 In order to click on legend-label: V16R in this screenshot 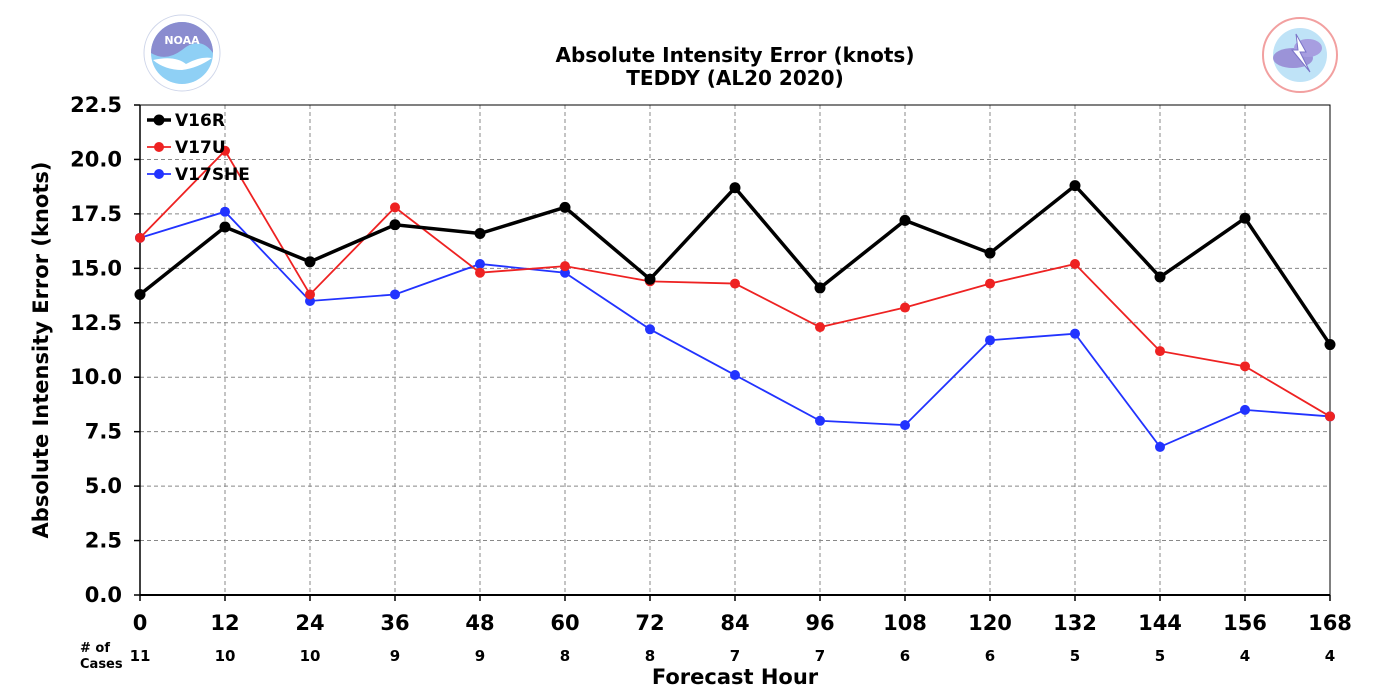, I will do `click(200, 121)`.